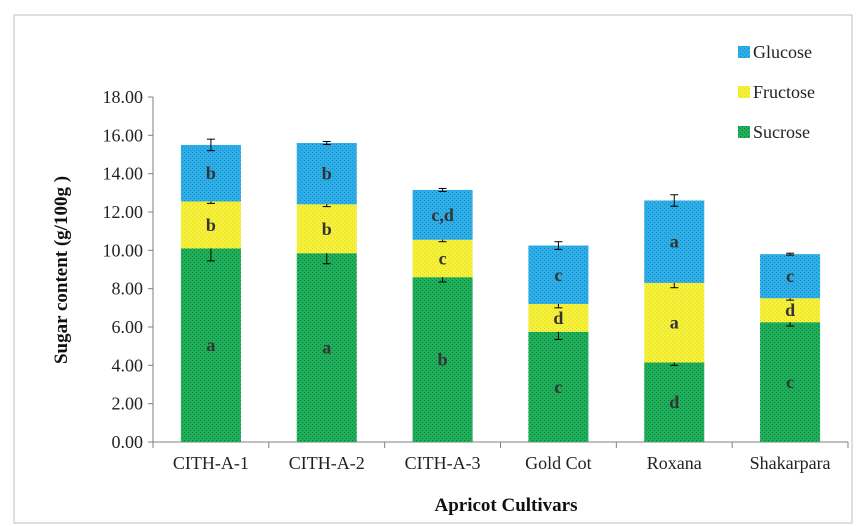  What do you see at coordinates (128, 327) in the screenshot?
I see `y-tick-label: 6.00` at bounding box center [128, 327].